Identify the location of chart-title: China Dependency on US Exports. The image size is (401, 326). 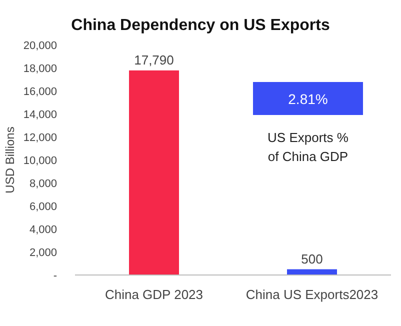
(200, 25).